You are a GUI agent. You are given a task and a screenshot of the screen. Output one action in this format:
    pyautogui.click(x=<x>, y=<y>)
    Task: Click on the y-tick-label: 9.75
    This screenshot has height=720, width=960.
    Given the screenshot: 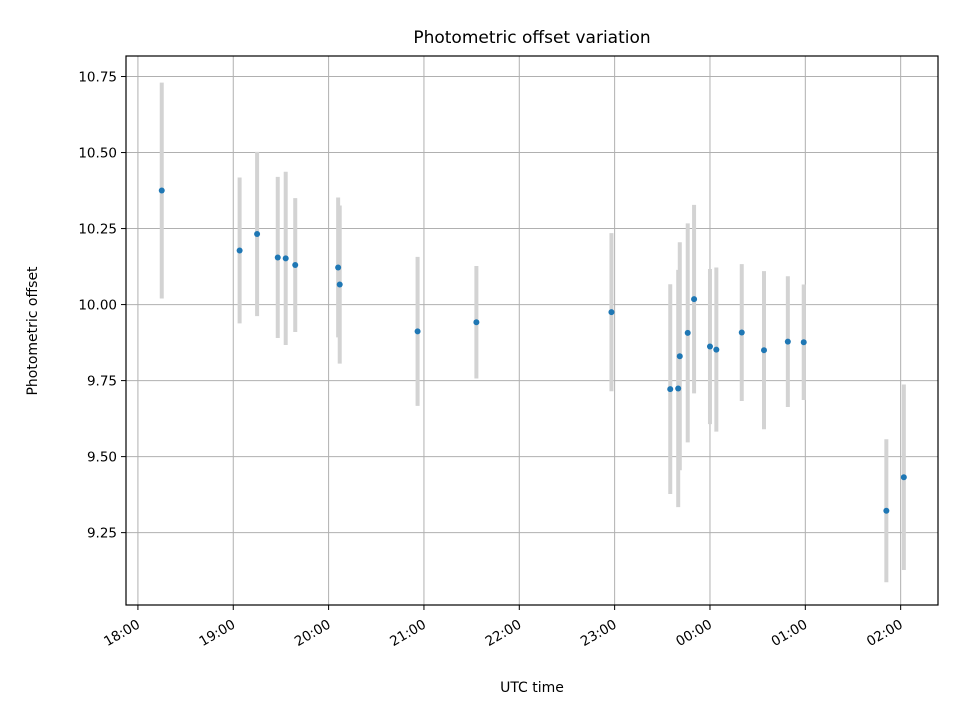 What is the action you would take?
    pyautogui.click(x=102, y=382)
    